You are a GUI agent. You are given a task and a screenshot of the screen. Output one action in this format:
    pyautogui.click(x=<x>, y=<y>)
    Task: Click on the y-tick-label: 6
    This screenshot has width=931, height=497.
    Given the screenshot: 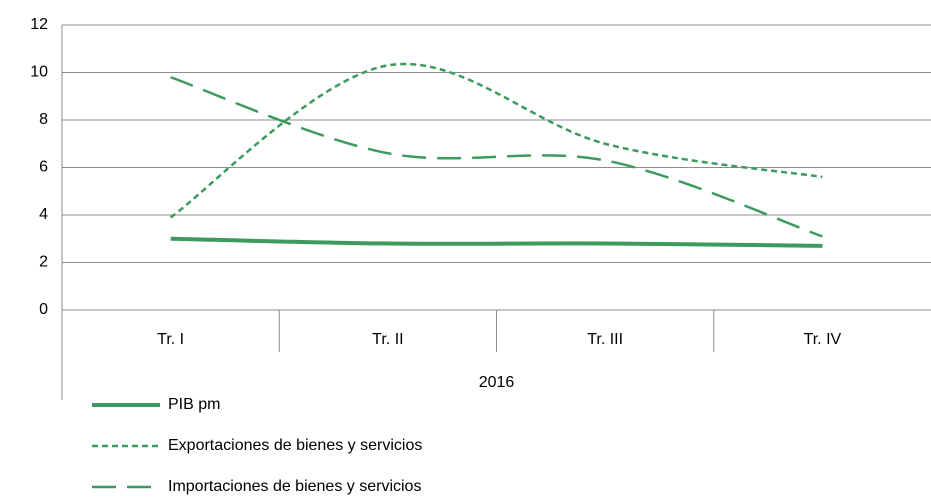 What is the action you would take?
    pyautogui.click(x=43, y=167)
    